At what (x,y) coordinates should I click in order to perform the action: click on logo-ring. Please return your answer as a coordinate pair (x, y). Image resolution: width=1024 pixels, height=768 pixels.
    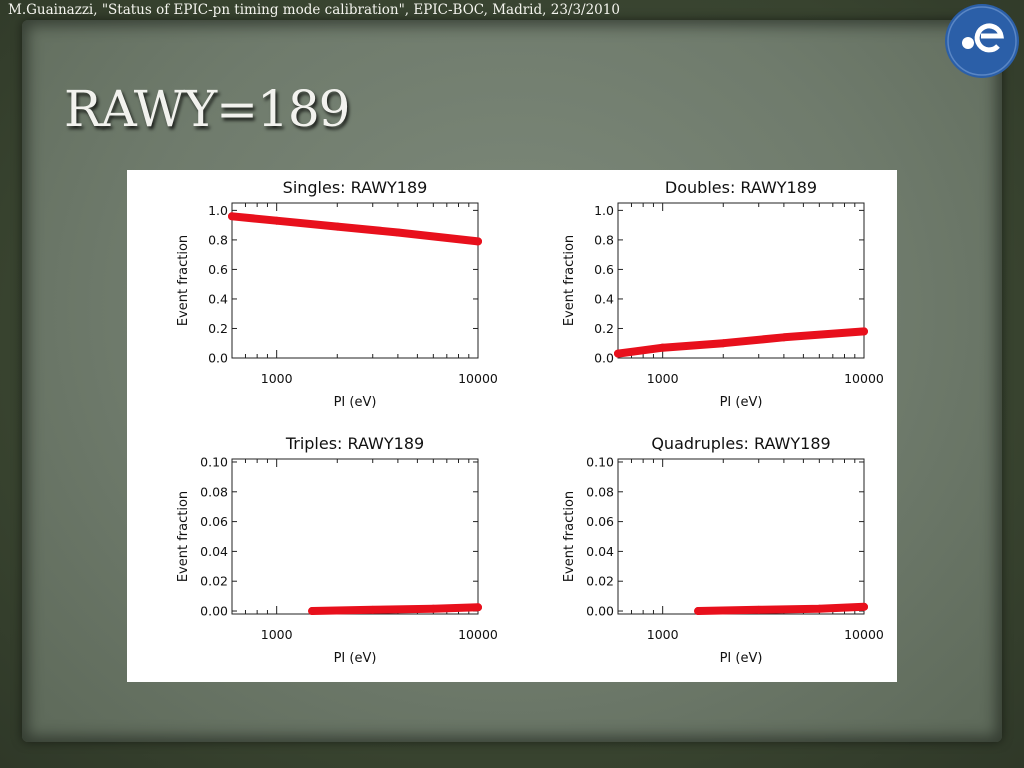
    Looking at the image, I should click on (982, 41).